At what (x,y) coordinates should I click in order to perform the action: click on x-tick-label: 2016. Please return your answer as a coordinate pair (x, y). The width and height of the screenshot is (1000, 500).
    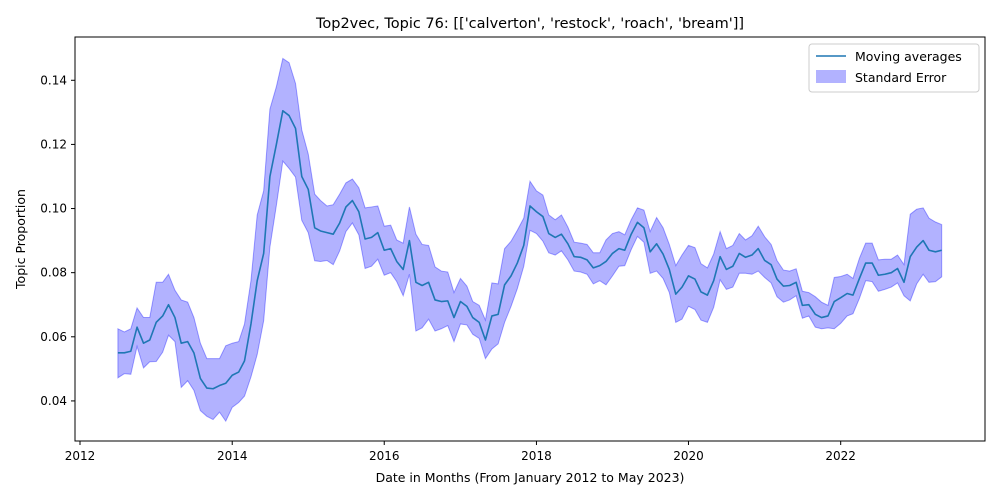
    Looking at the image, I should click on (384, 456).